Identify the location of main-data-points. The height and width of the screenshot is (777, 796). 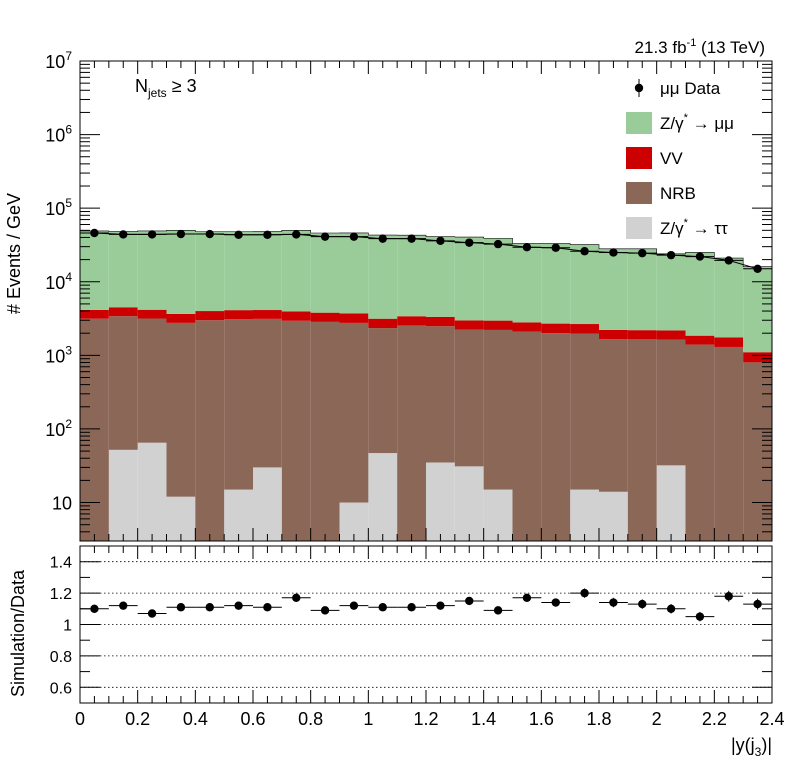
(426, 251).